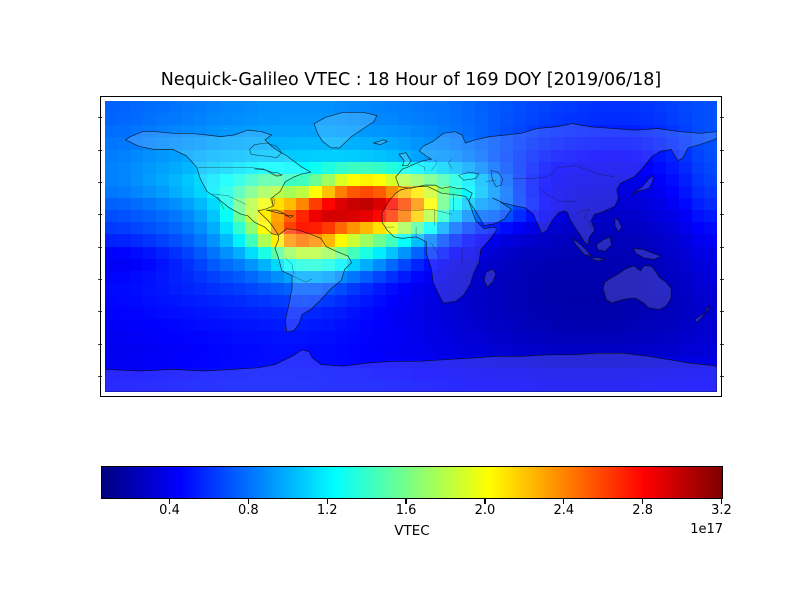 The height and width of the screenshot is (600, 800). I want to click on colorbar-tick-label: 2.8, so click(642, 510).